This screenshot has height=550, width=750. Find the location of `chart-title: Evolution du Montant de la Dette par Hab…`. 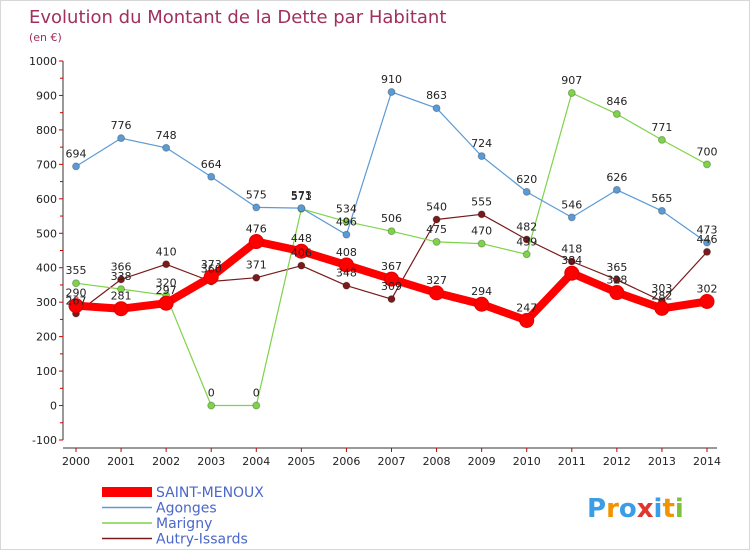

chart-title: Evolution du Montant de la Dette par Hab… is located at coordinates (237, 17).